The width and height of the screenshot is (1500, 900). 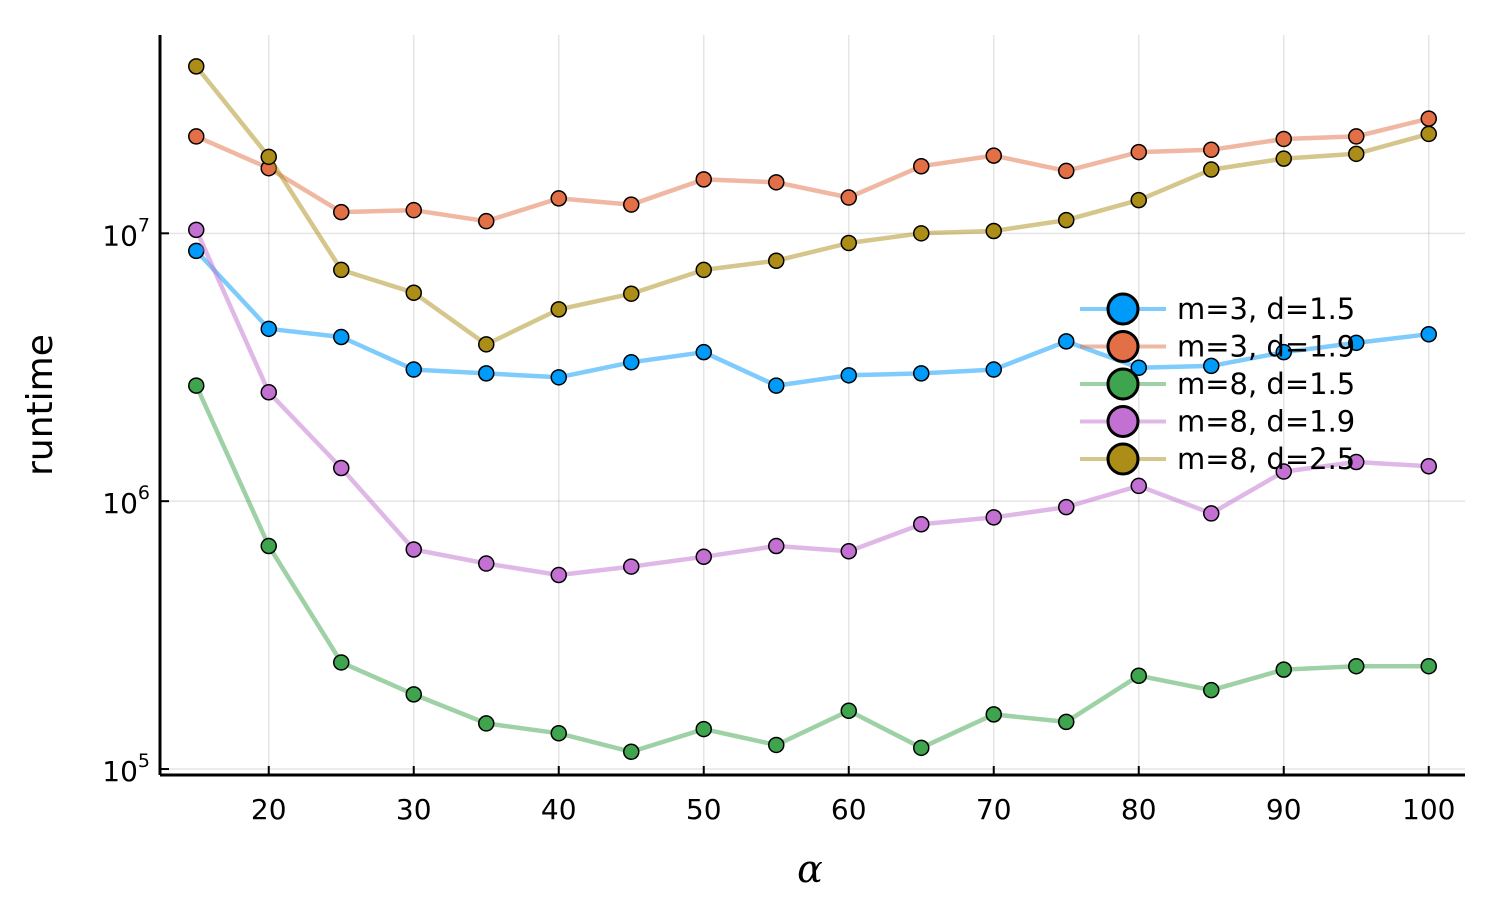 I want to click on legend-item: m=8, d=2.5, so click(x=1217, y=459).